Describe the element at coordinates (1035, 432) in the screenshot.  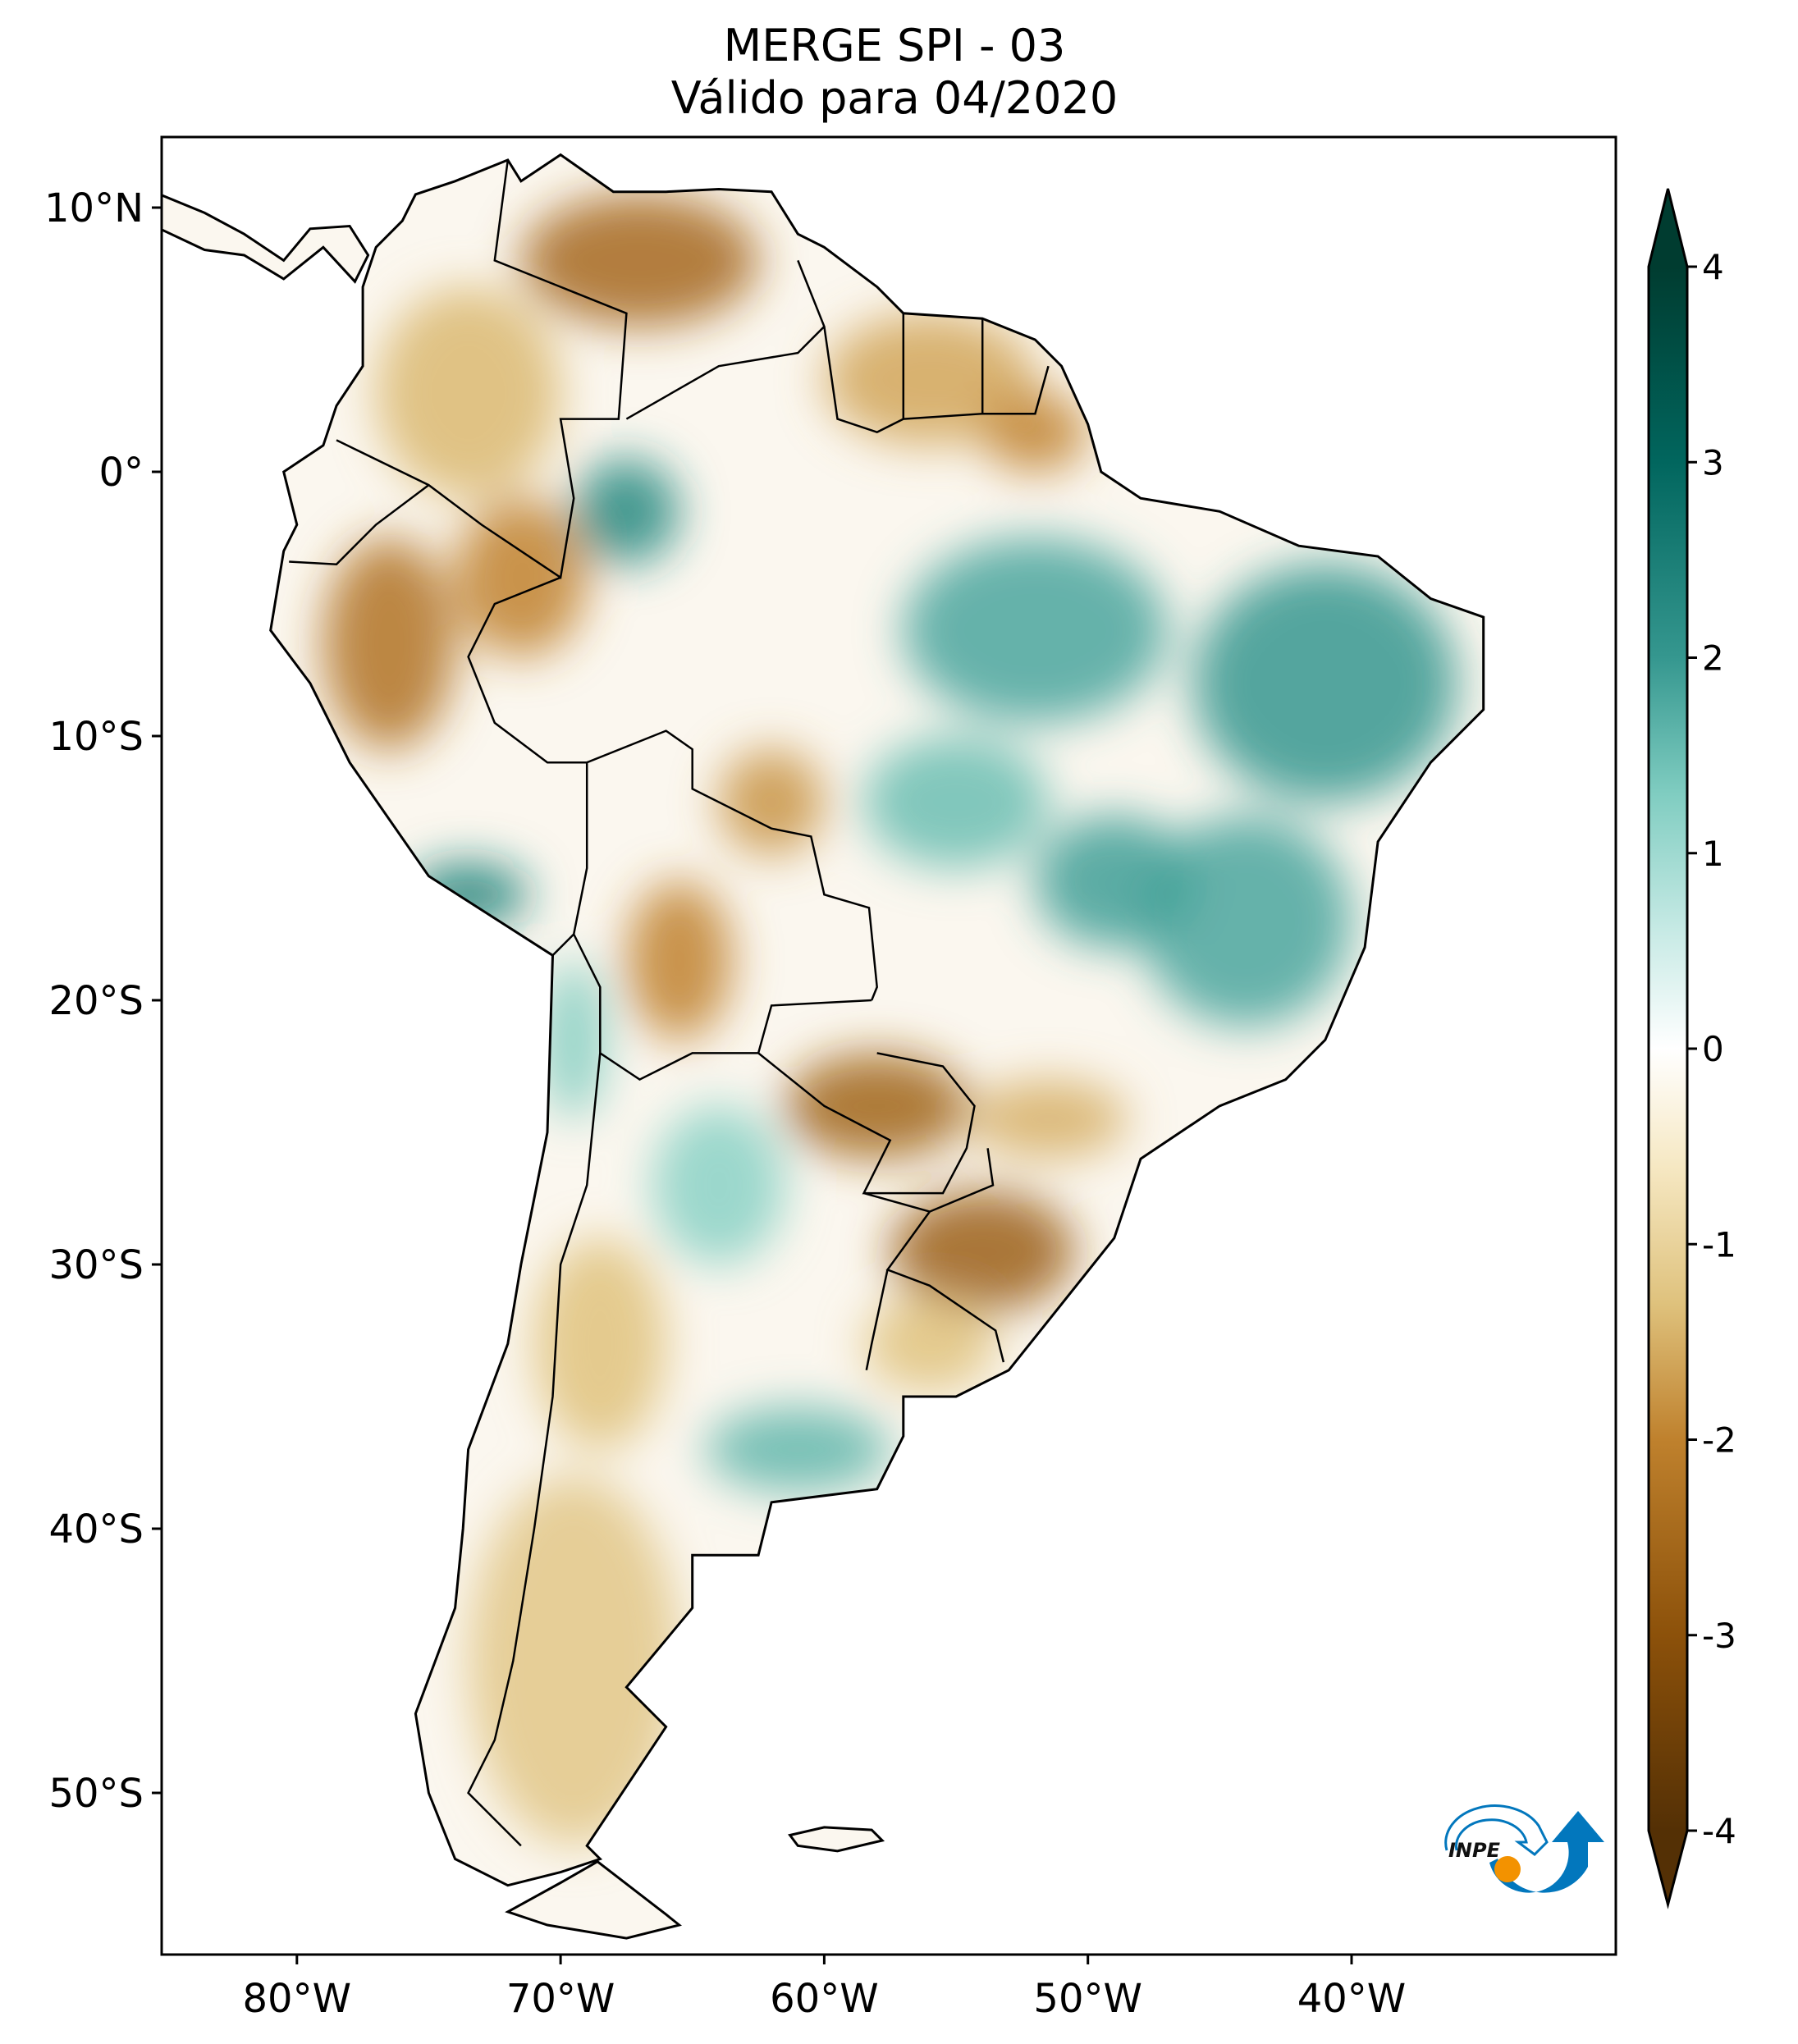
I see `anomaly-region-amapa` at that location.